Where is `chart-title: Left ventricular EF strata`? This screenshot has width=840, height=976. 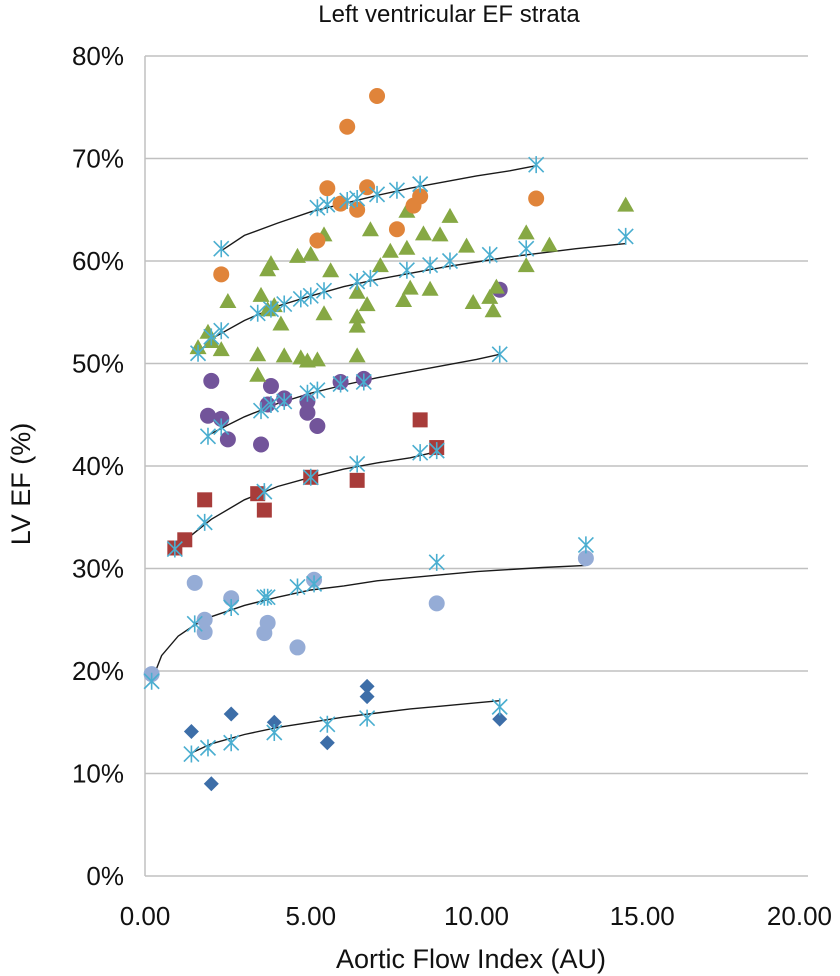 chart-title: Left ventricular EF strata is located at coordinates (449, 14).